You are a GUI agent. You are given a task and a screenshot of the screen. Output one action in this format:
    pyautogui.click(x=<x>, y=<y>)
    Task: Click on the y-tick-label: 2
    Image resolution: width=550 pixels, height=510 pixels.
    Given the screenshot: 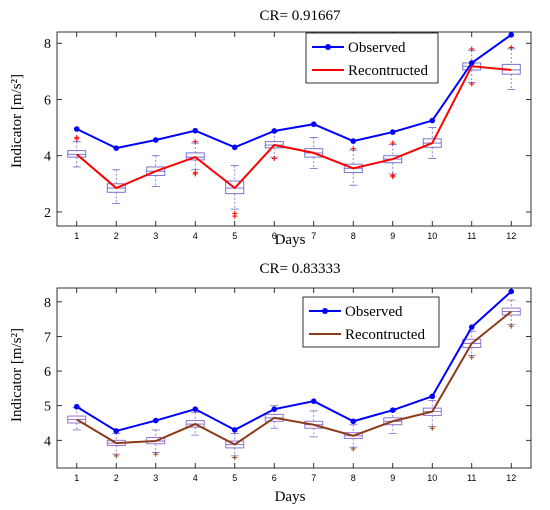 What is the action you would take?
    pyautogui.click(x=47, y=213)
    